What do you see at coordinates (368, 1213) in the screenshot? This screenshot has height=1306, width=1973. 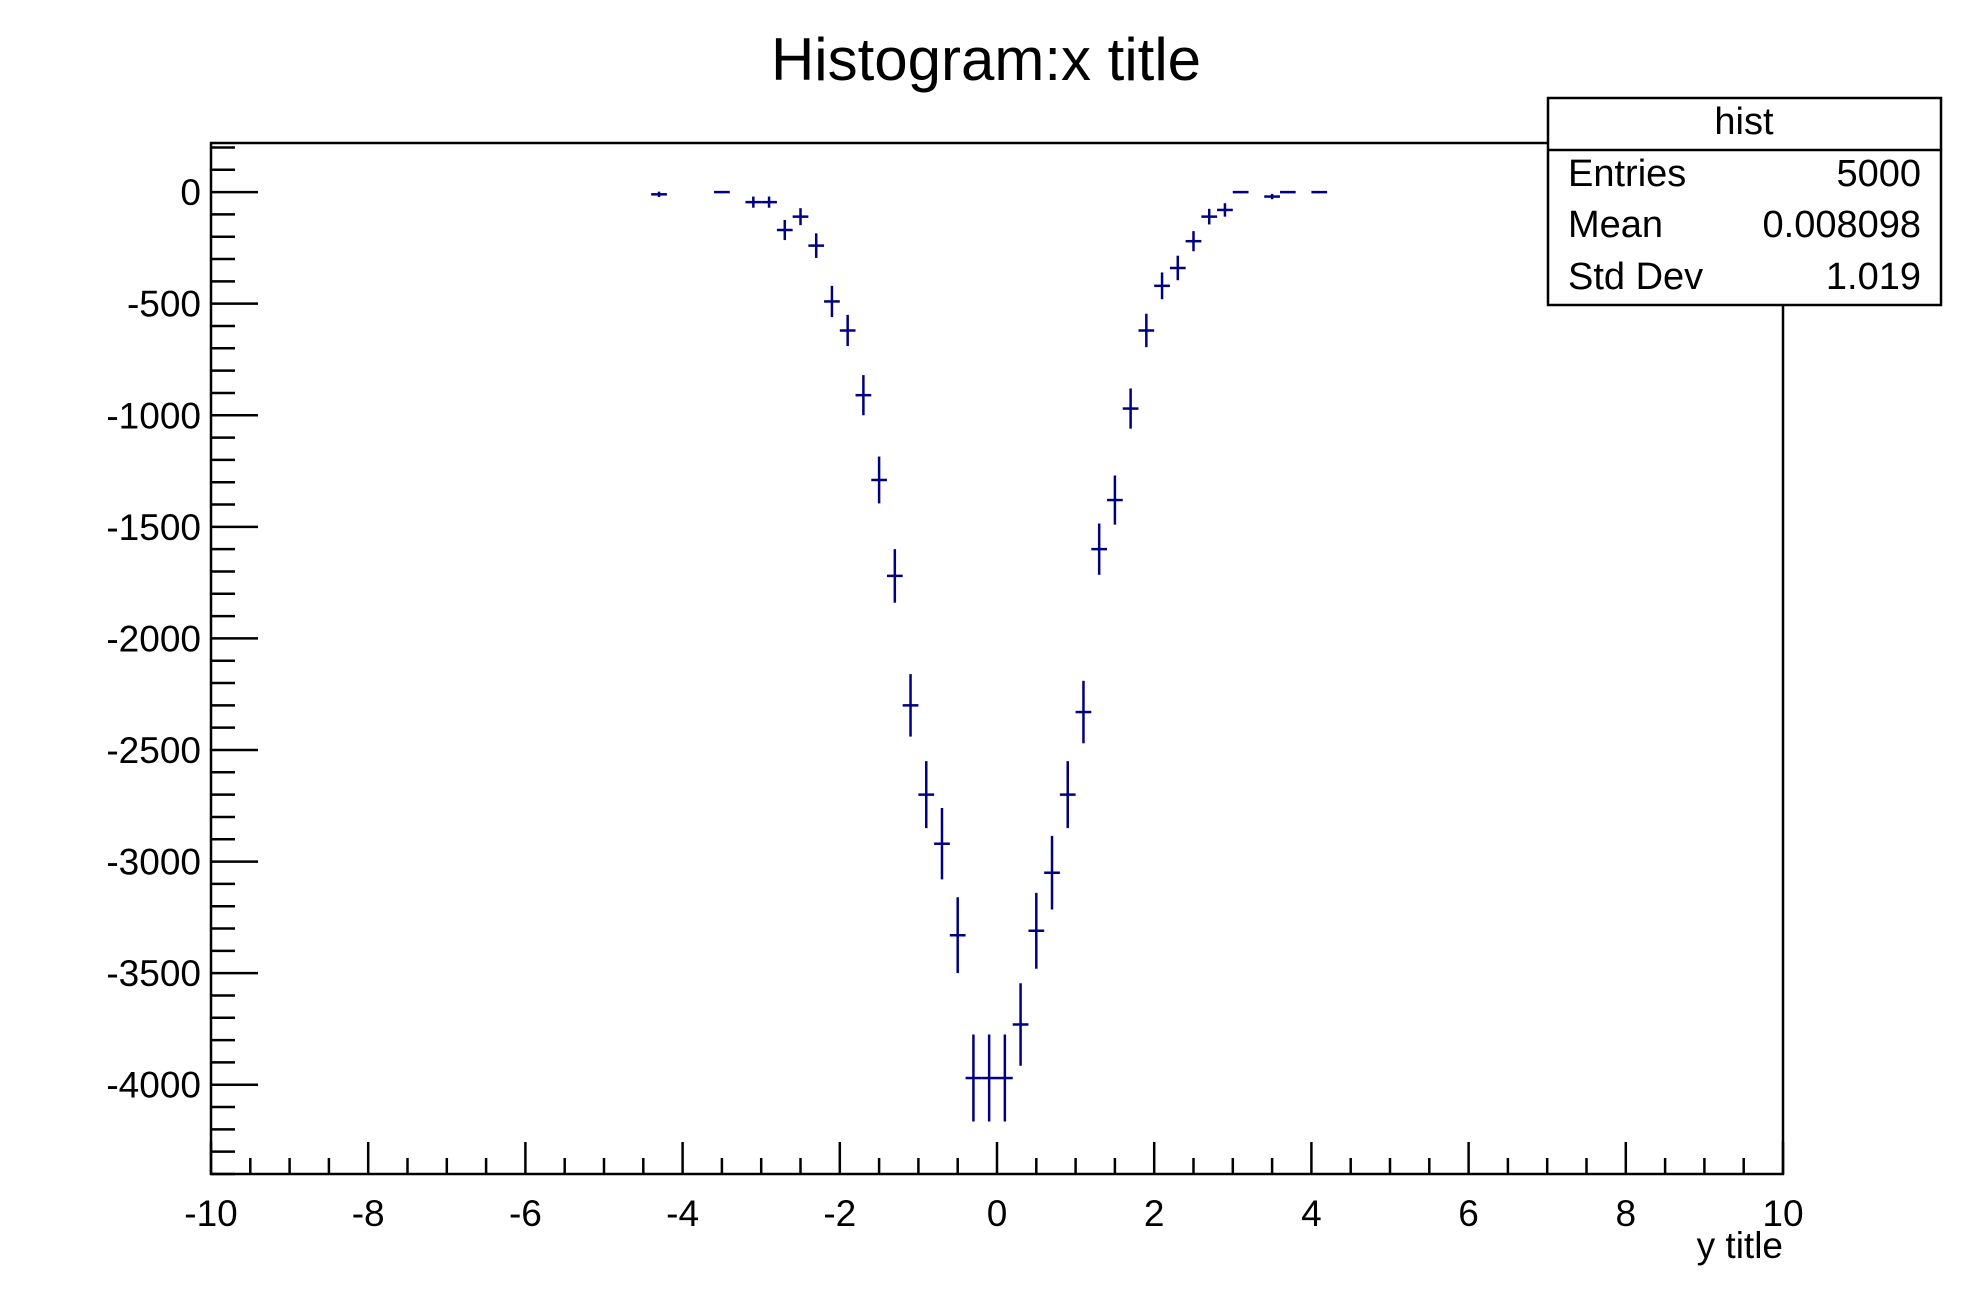 I see `x-tick-label: -8` at bounding box center [368, 1213].